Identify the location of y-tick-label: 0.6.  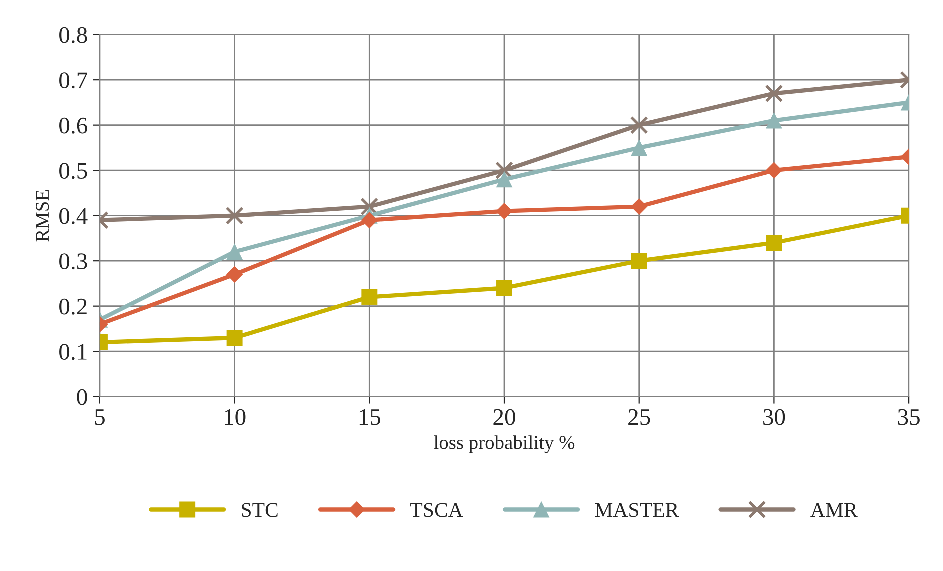
(74, 126).